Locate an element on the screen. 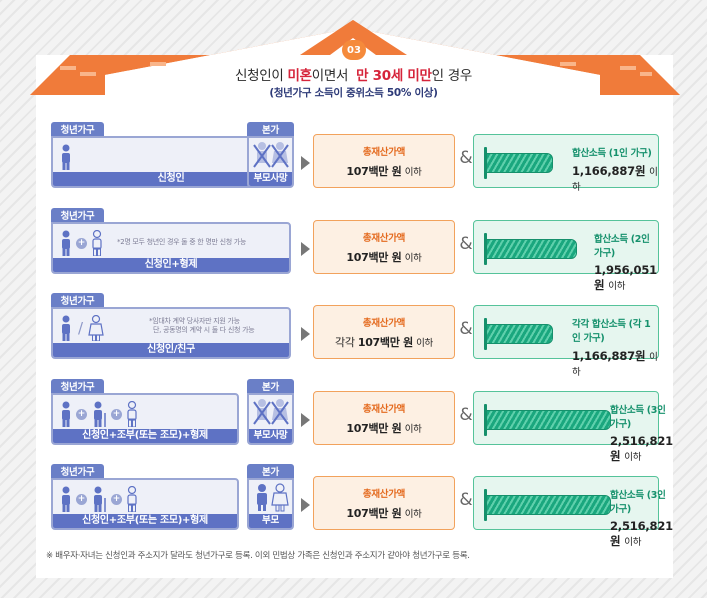 The image size is (707, 598). member-figures: / is located at coordinates (81, 328).